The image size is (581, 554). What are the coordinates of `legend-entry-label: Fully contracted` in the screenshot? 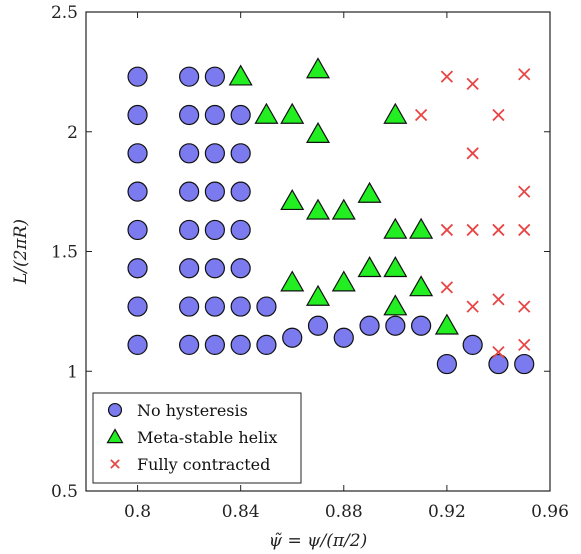 It's located at (203, 464).